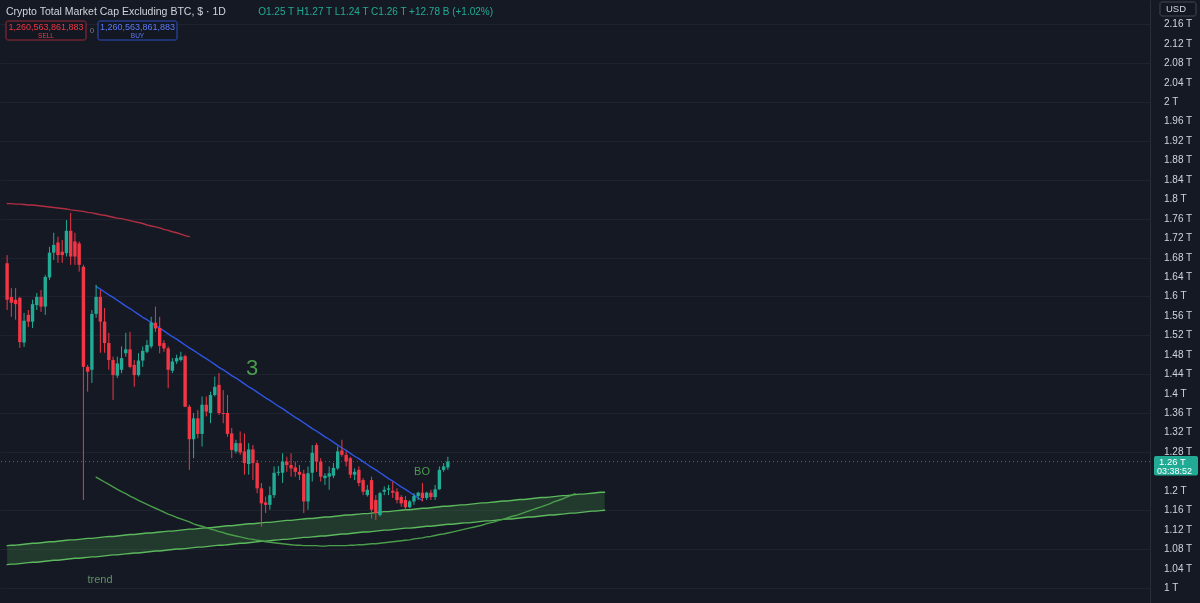 This screenshot has height=603, width=1200. What do you see at coordinates (1178, 63) in the screenshot?
I see `y-tick-label: 2.08 T` at bounding box center [1178, 63].